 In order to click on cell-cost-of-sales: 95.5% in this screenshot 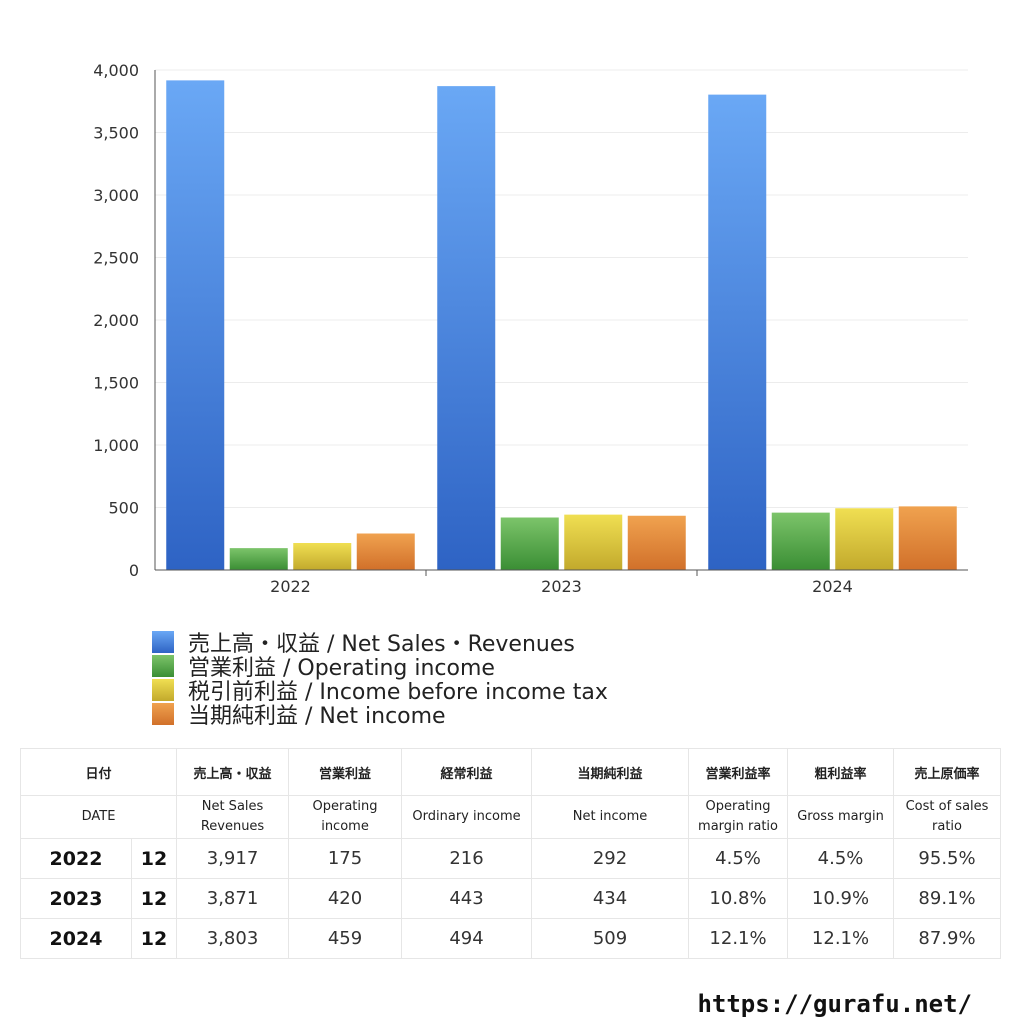, I will do `click(947, 858)`.